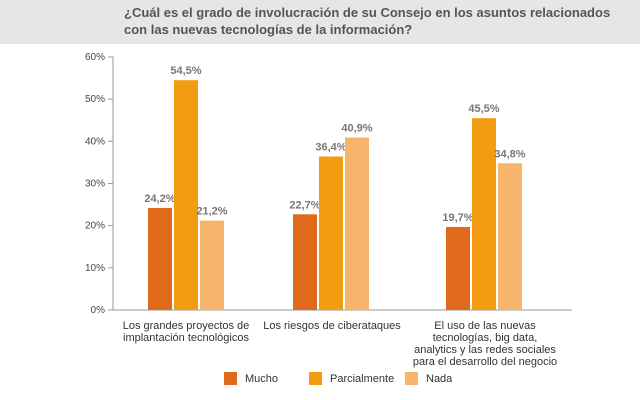 This screenshot has height=400, width=640. What do you see at coordinates (457, 218) in the screenshot?
I see `data-label: 19,7%` at bounding box center [457, 218].